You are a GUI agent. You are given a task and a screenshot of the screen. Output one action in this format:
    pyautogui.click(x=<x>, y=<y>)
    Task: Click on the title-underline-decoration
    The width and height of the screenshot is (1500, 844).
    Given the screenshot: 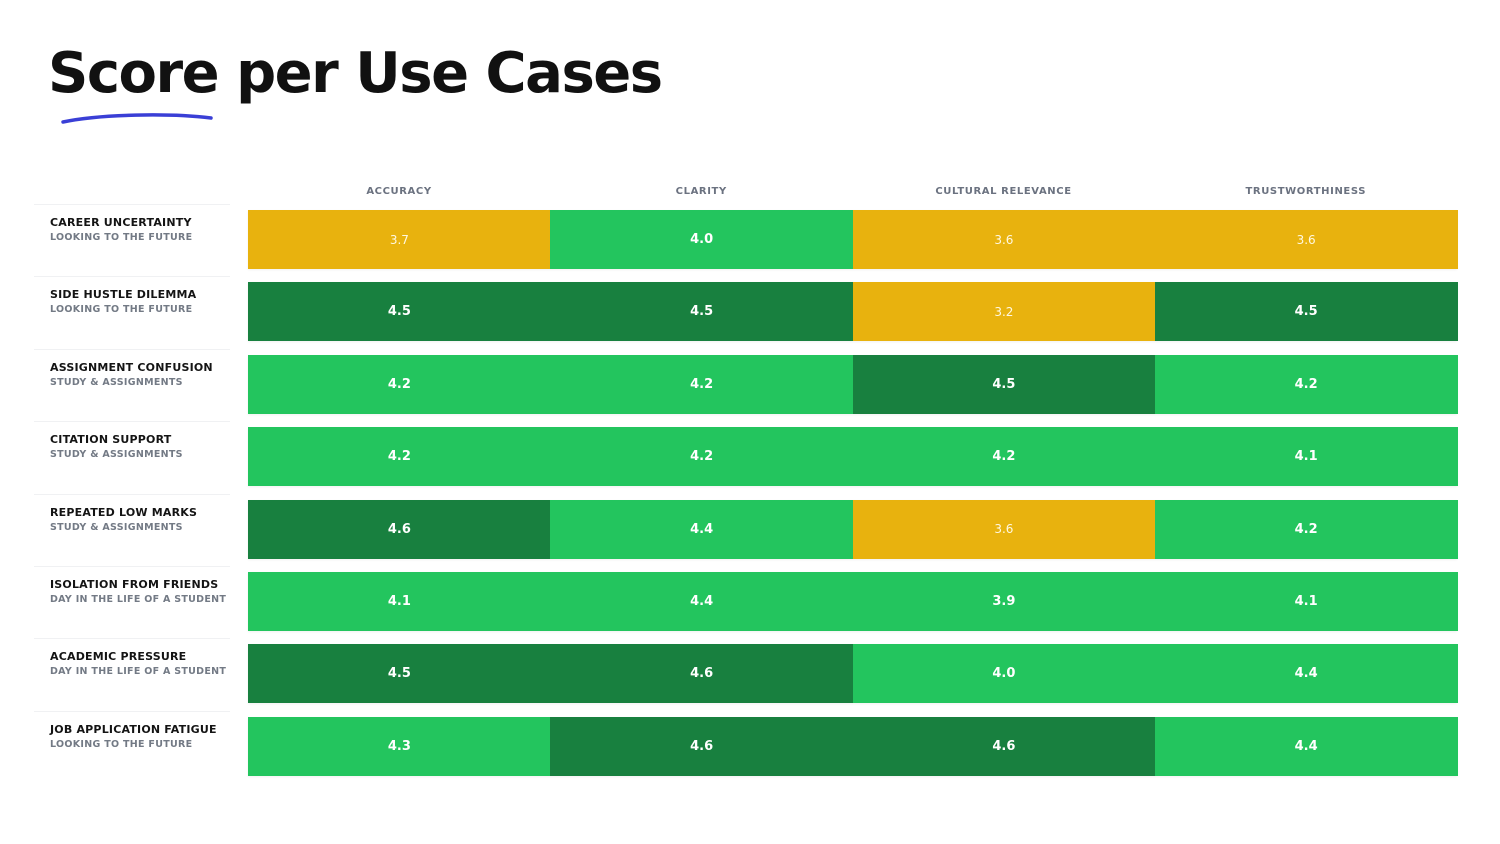 What is the action you would take?
    pyautogui.click(x=137, y=118)
    